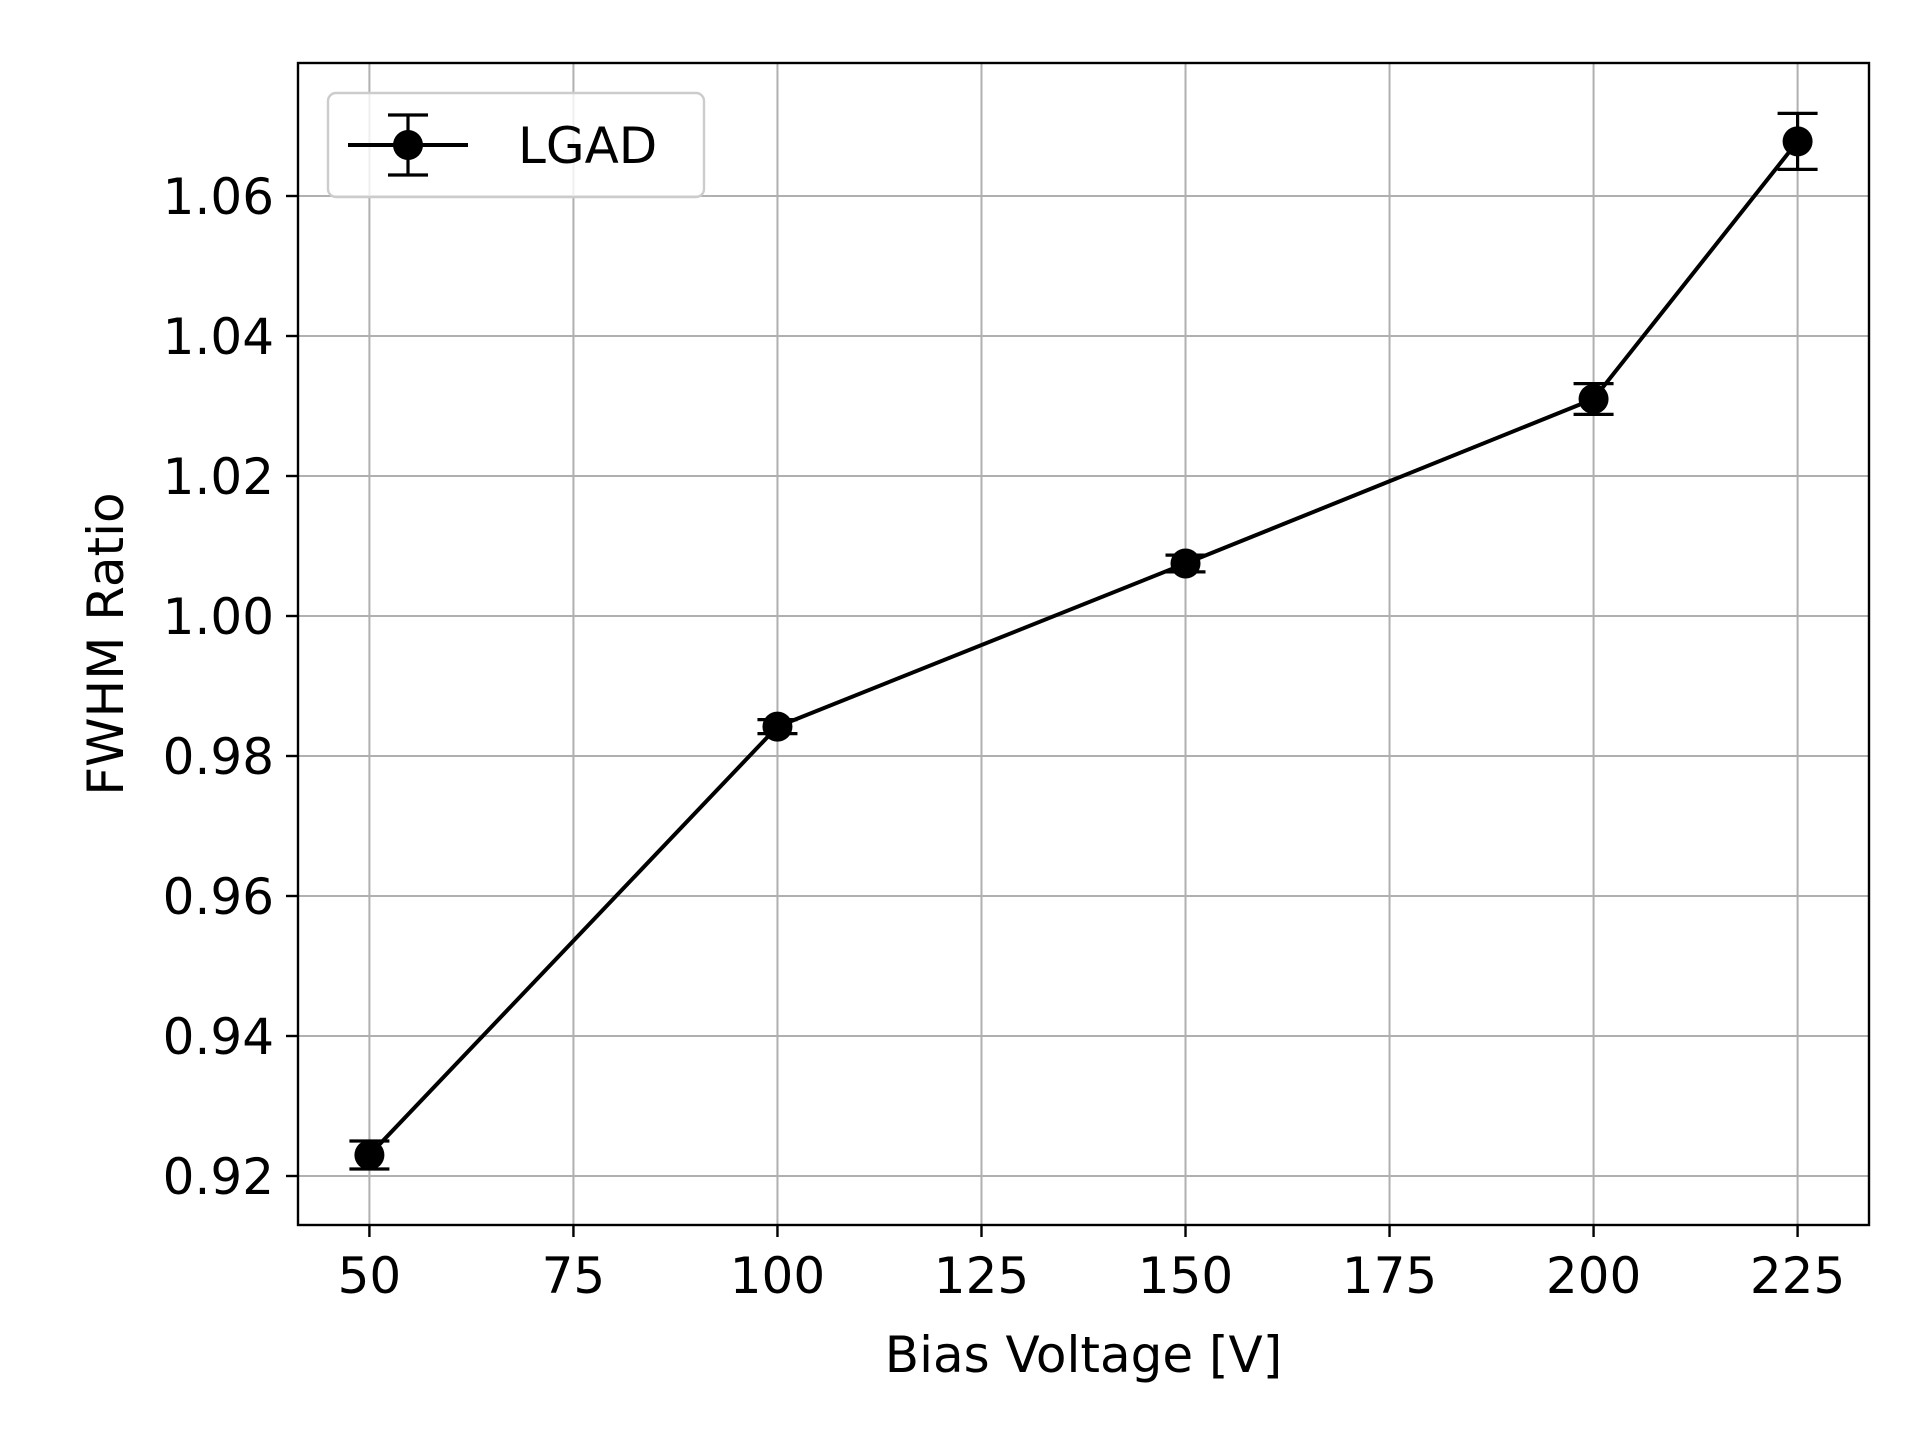 The image size is (1920, 1440). Describe the element at coordinates (106, 643) in the screenshot. I see `y-axis-label: FWHM Ratio` at that location.